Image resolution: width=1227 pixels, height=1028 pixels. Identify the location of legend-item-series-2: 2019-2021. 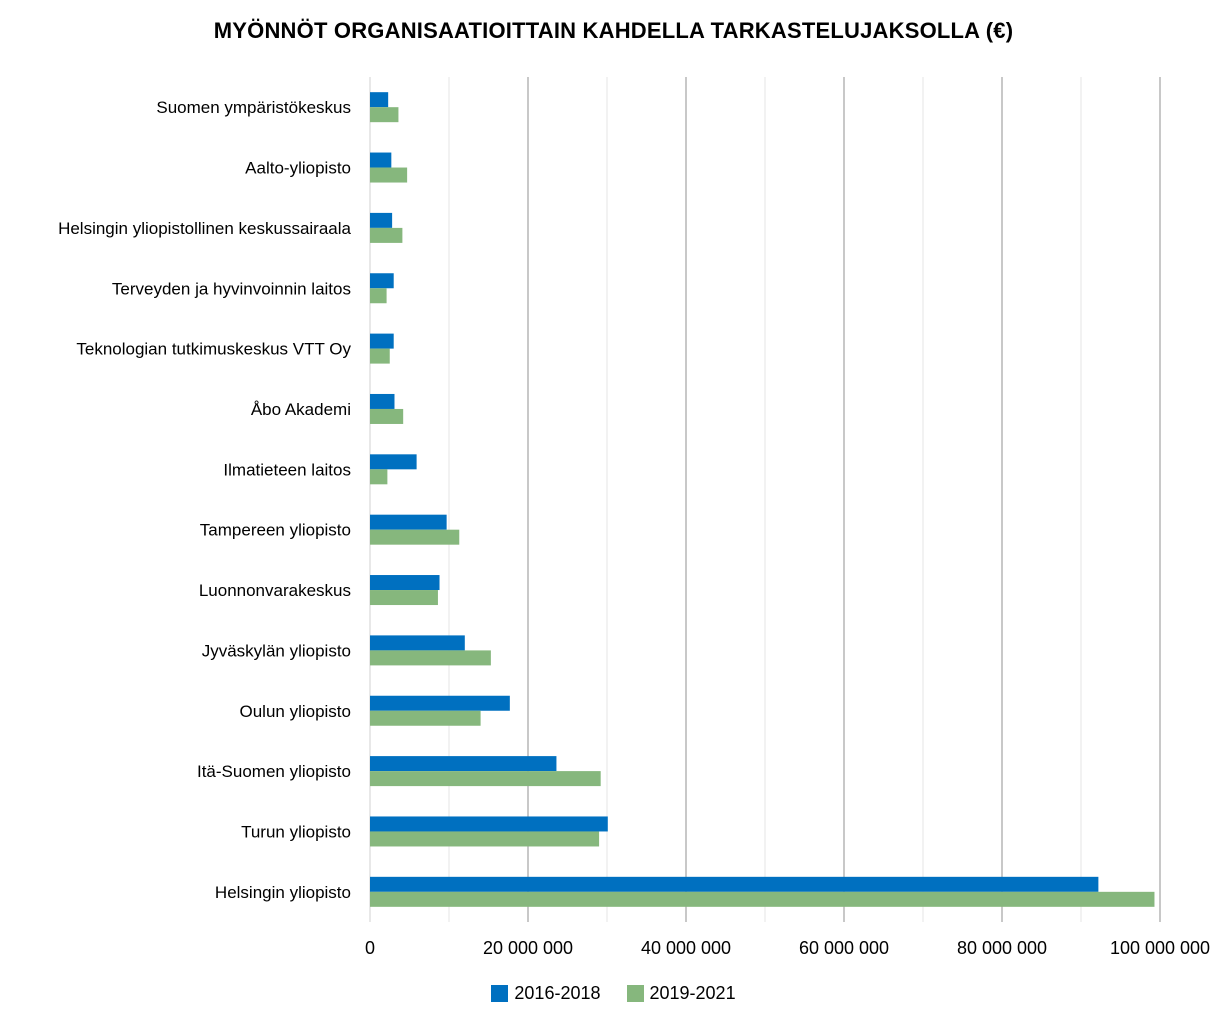
(681, 993).